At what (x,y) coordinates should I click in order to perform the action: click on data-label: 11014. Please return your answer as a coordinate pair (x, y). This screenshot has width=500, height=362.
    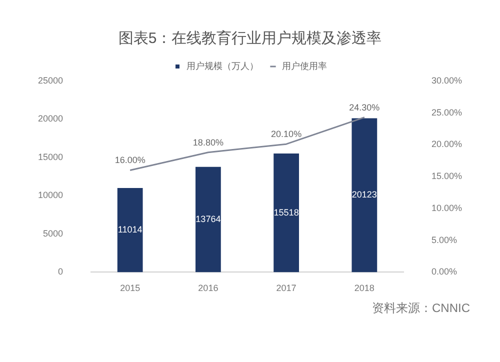
    Looking at the image, I should click on (130, 229).